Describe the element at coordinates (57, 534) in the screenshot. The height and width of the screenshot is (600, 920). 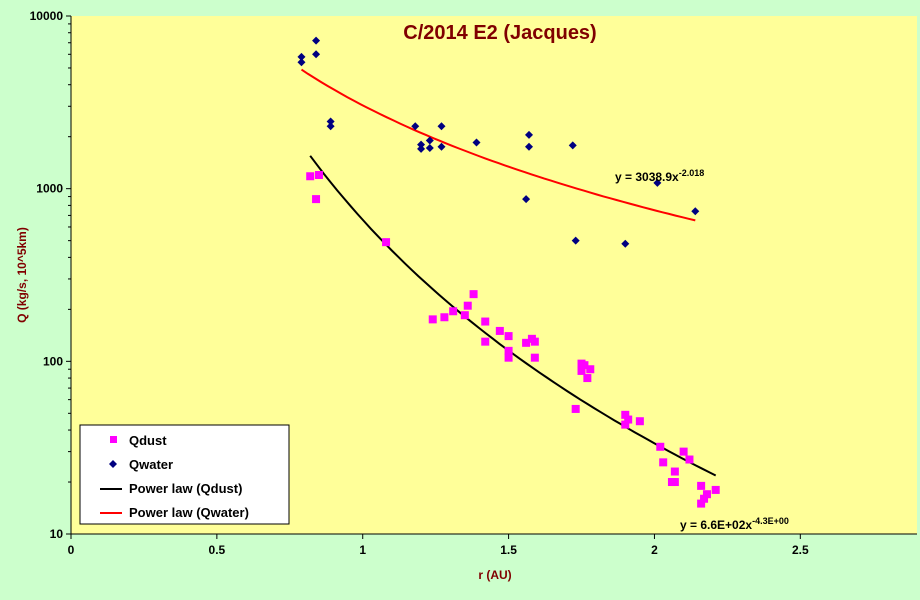
I see `y-tick-label: 10` at that location.